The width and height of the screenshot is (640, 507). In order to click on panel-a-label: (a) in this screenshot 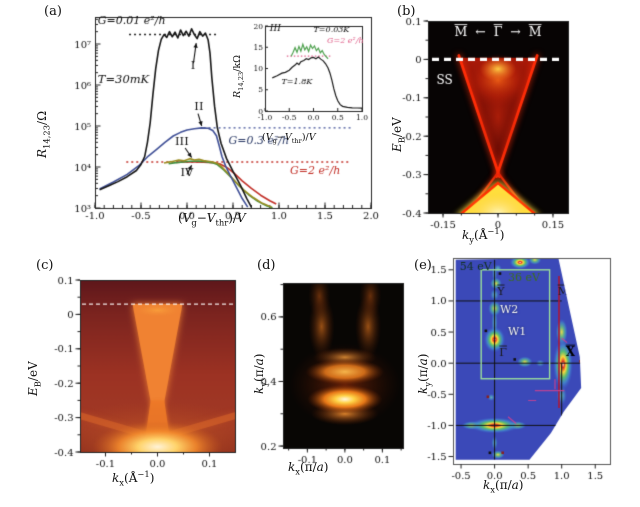, I will do `click(53, 11)`.